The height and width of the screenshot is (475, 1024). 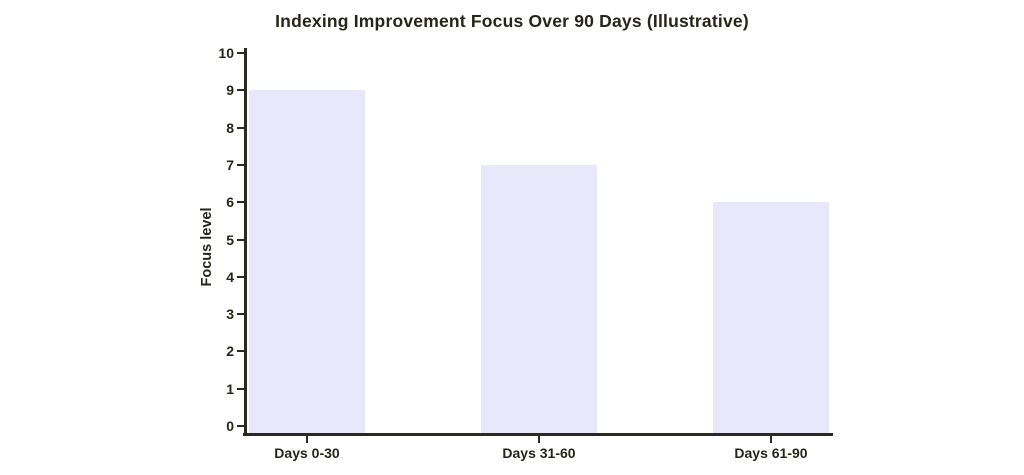 What do you see at coordinates (226, 53) in the screenshot?
I see `y-tick-label: 10` at bounding box center [226, 53].